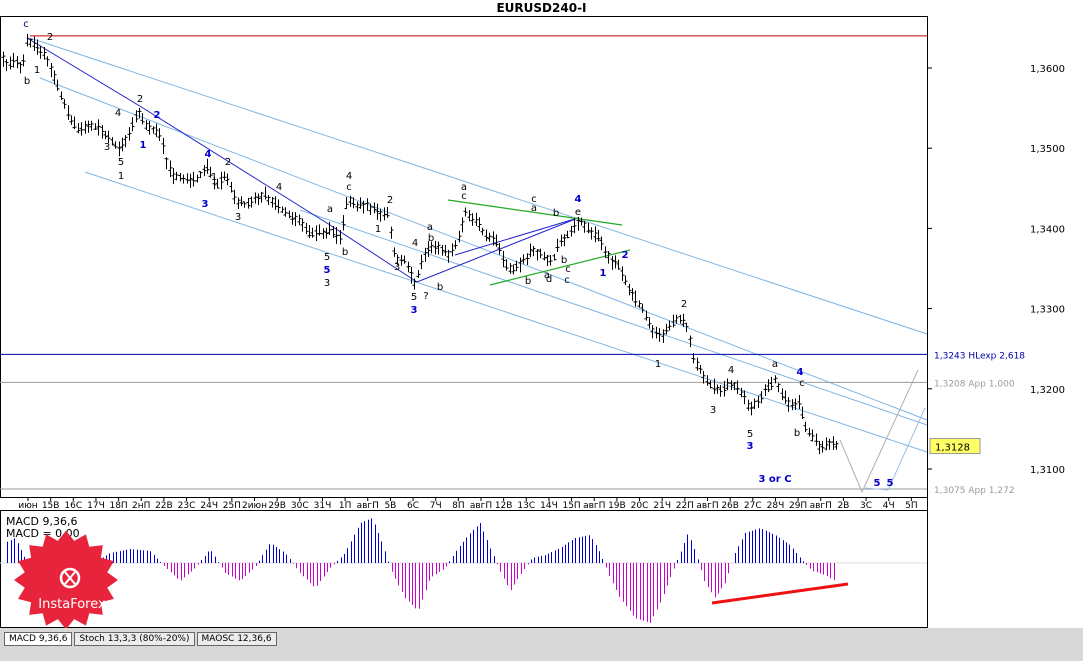 This screenshot has height=661, width=1083. I want to click on date-tick-label: июн, so click(27, 506).